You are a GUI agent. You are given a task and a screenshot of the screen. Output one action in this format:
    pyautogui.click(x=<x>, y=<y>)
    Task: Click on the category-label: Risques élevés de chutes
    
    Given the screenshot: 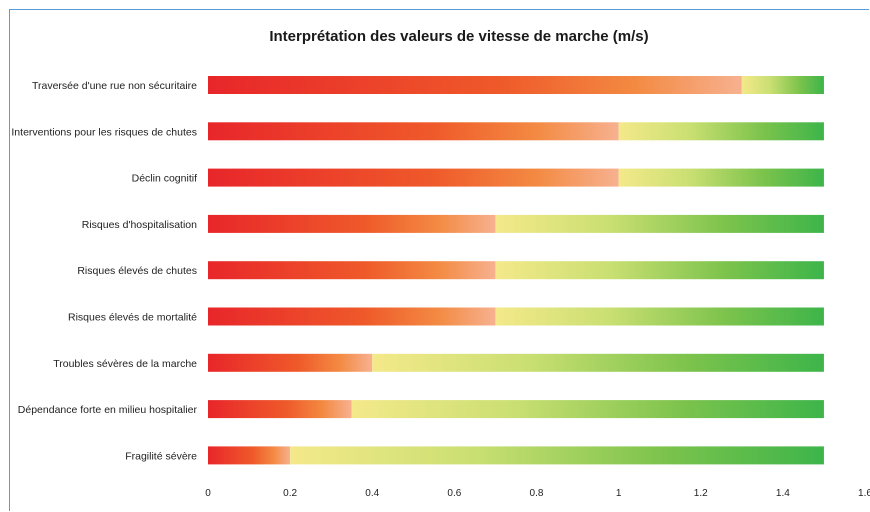 What is the action you would take?
    pyautogui.click(x=137, y=271)
    